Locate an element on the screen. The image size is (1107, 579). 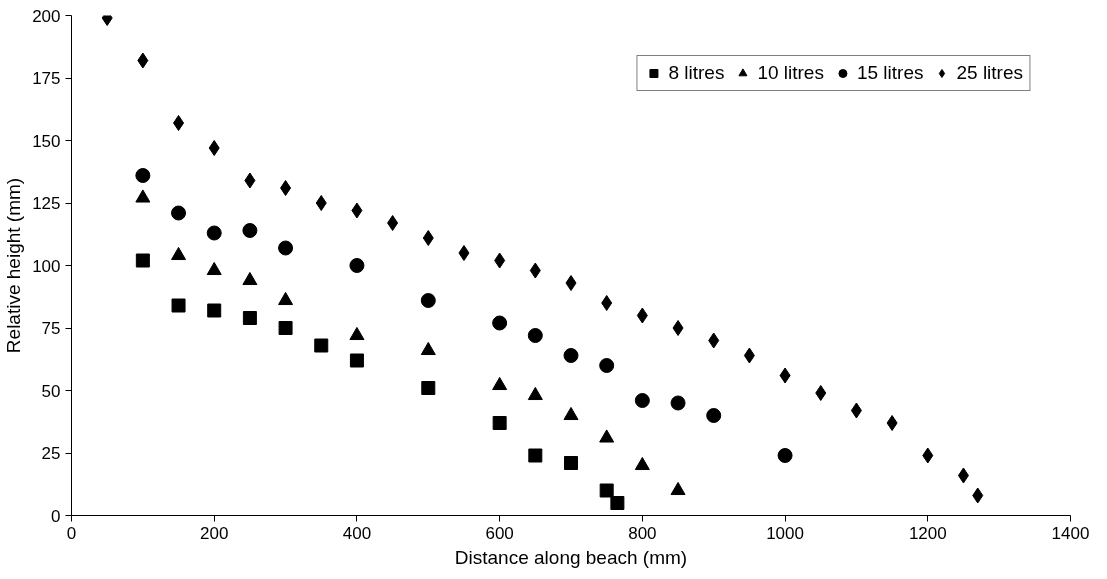
x-axis-title: Distance along beach (mm) is located at coordinates (571, 557).